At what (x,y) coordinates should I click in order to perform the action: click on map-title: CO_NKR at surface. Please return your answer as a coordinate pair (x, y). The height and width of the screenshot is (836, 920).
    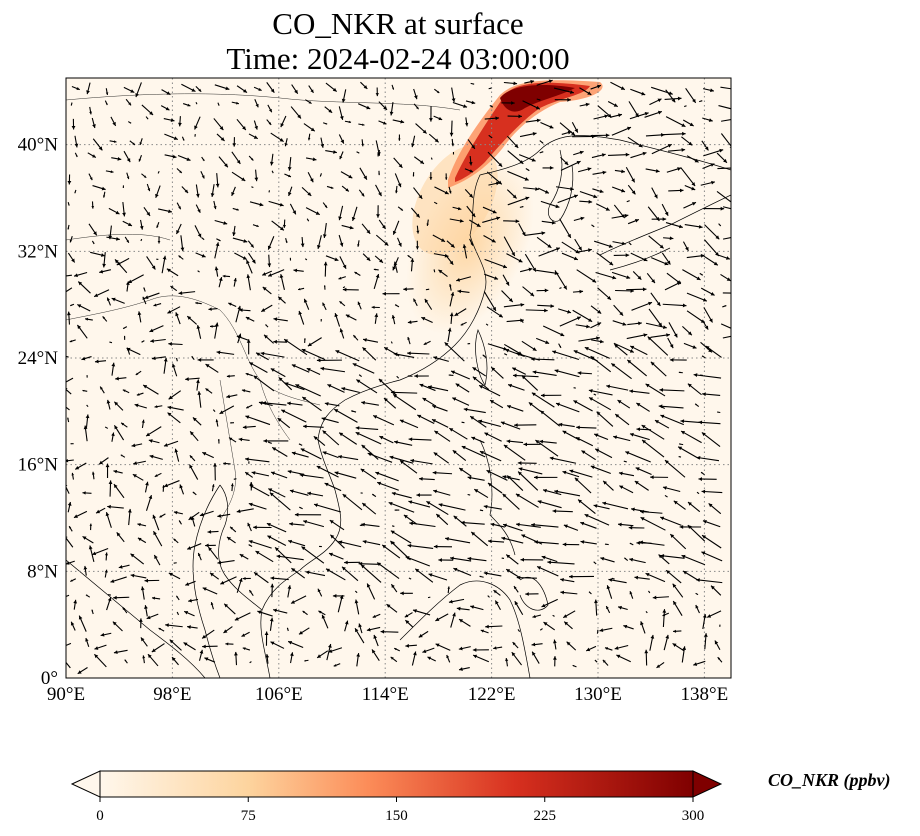
    Looking at the image, I should click on (398, 23).